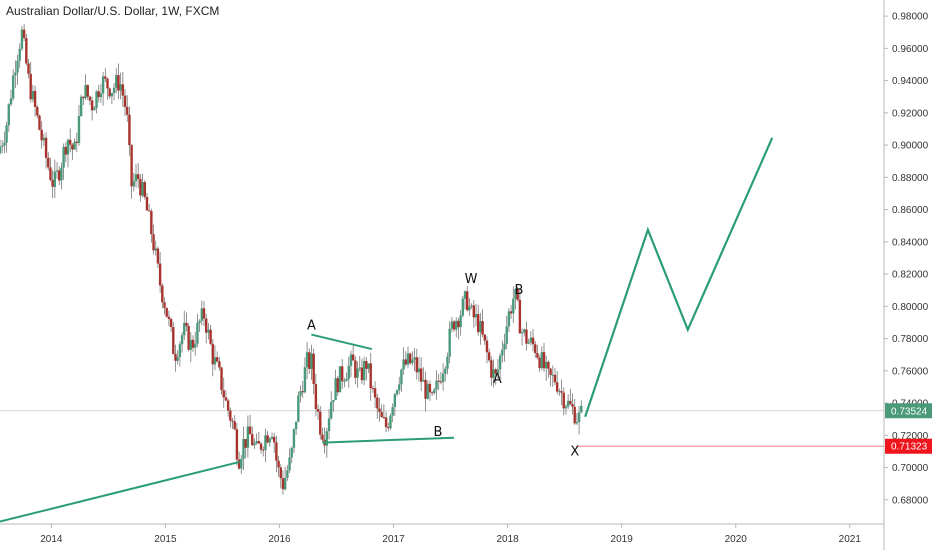  Describe the element at coordinates (51, 539) in the screenshot. I see `x-tick-label: 2014` at that location.